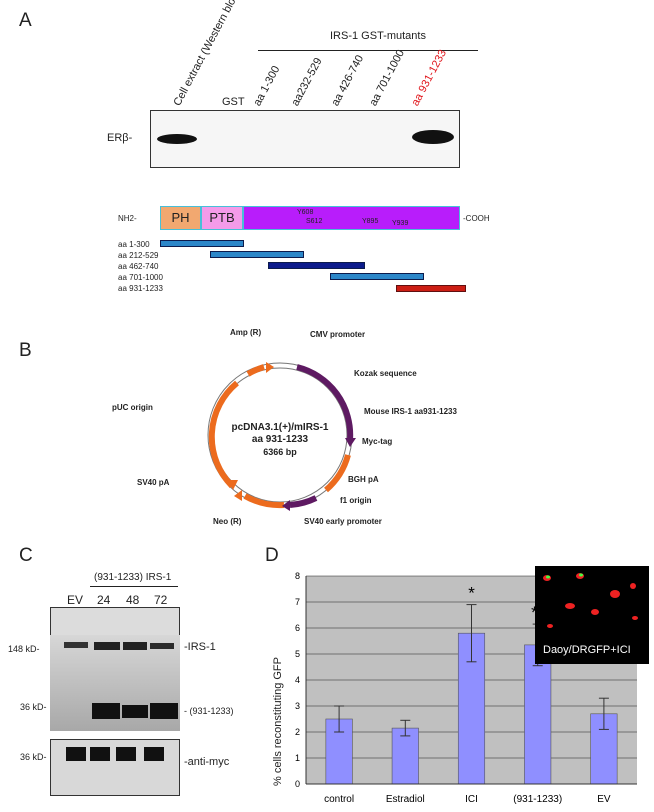 The width and height of the screenshot is (654, 812). Describe the element at coordinates (134, 244) in the screenshot. I see `fragment-label: aa 1-300` at that location.